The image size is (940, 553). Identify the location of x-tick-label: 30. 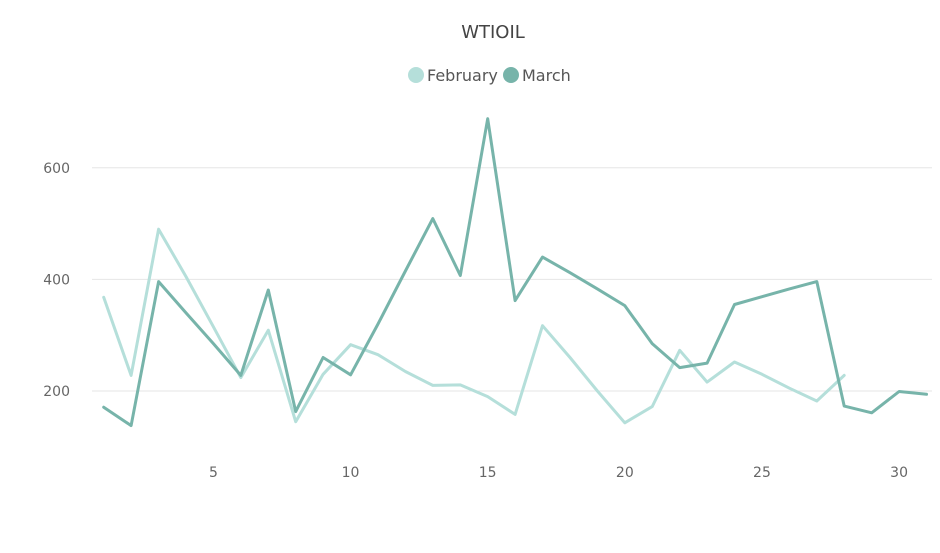
(899, 473).